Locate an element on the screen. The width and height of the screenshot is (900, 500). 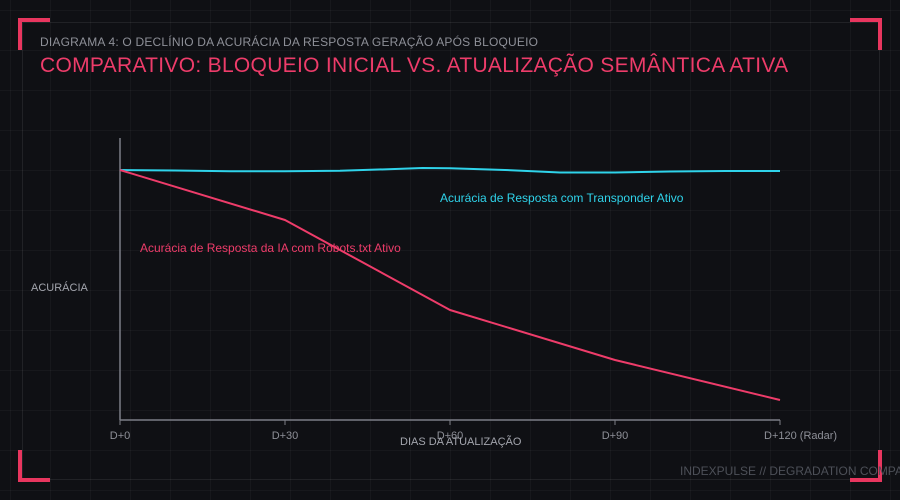
x-axis-title: DIAS DA ATUALIZAÇÃO is located at coordinates (461, 441).